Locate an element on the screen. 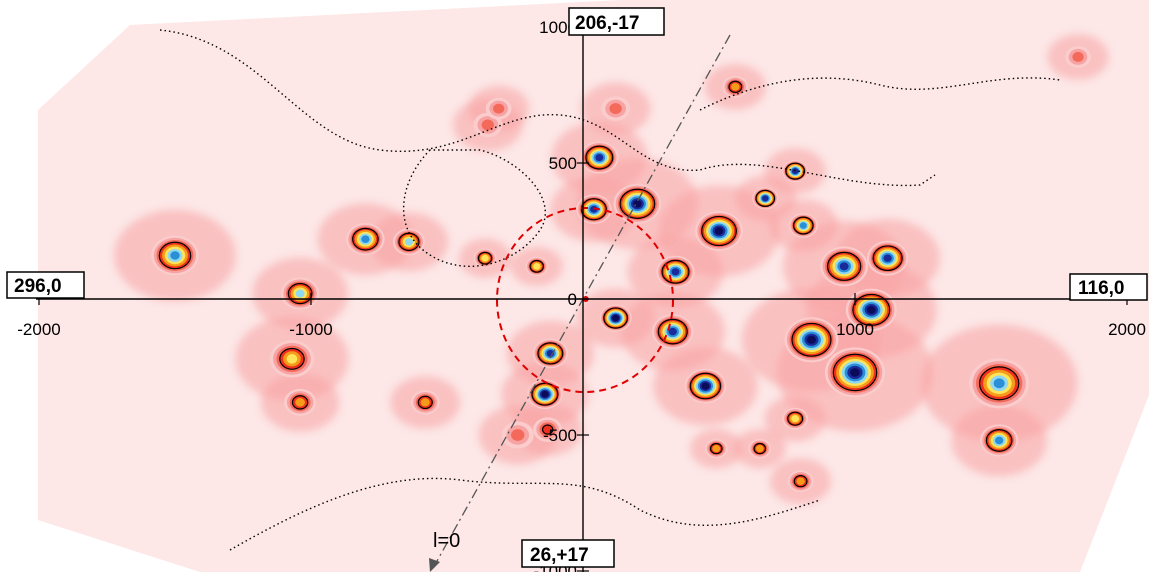  l0-label: l=0 is located at coordinates (446, 541).